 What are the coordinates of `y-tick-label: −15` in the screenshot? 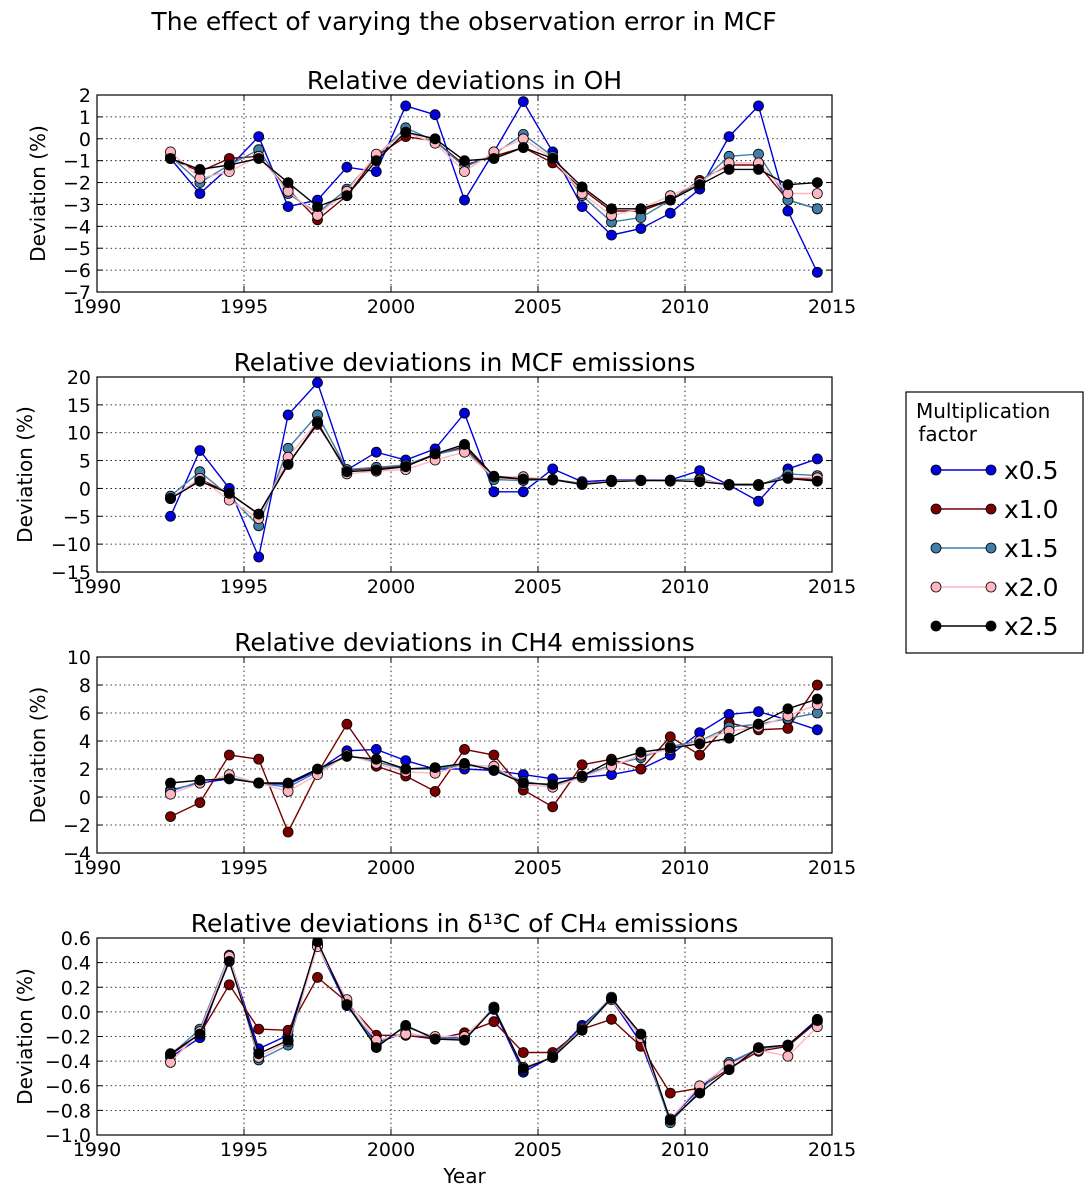 It's located at (71, 573).